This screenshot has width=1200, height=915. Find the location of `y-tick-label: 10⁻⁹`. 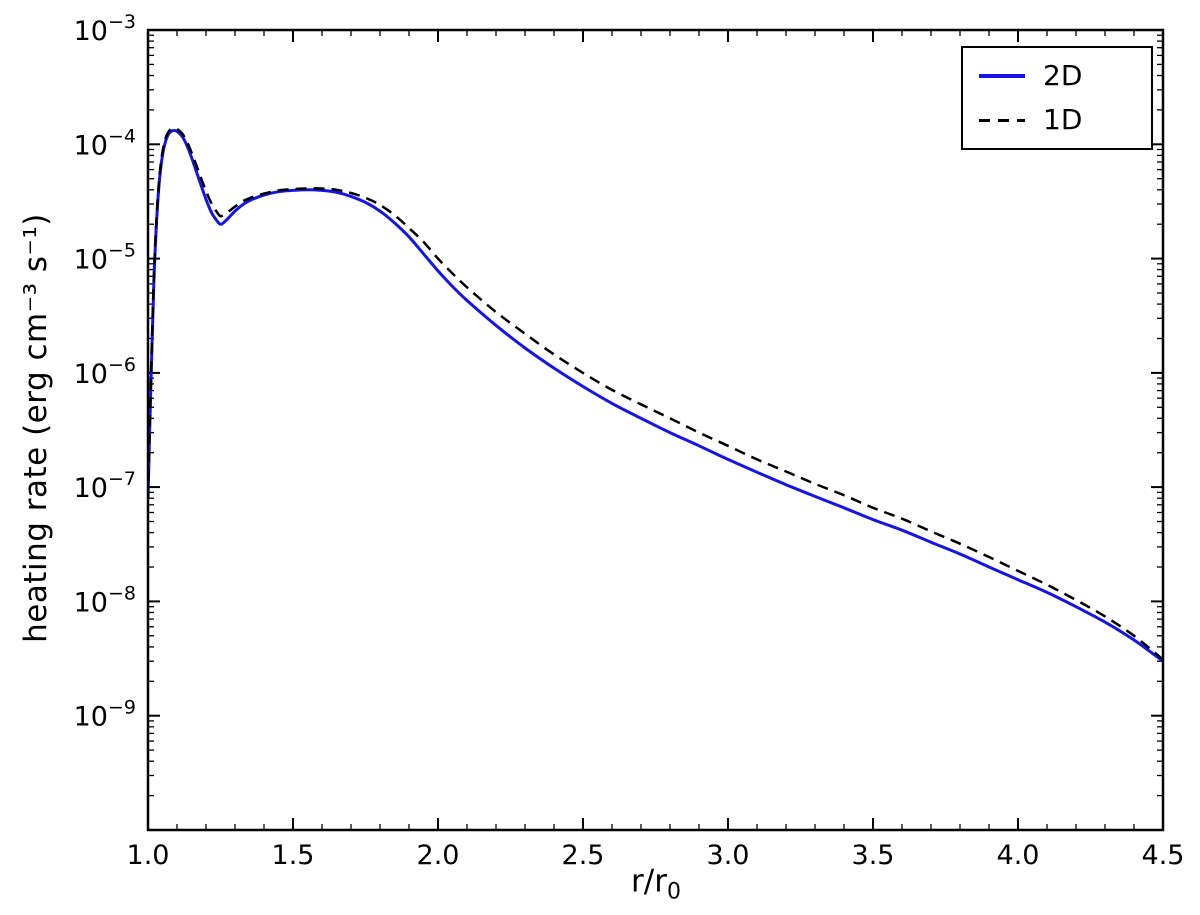

y-tick-label: 10⁻⁹ is located at coordinates (105, 715).